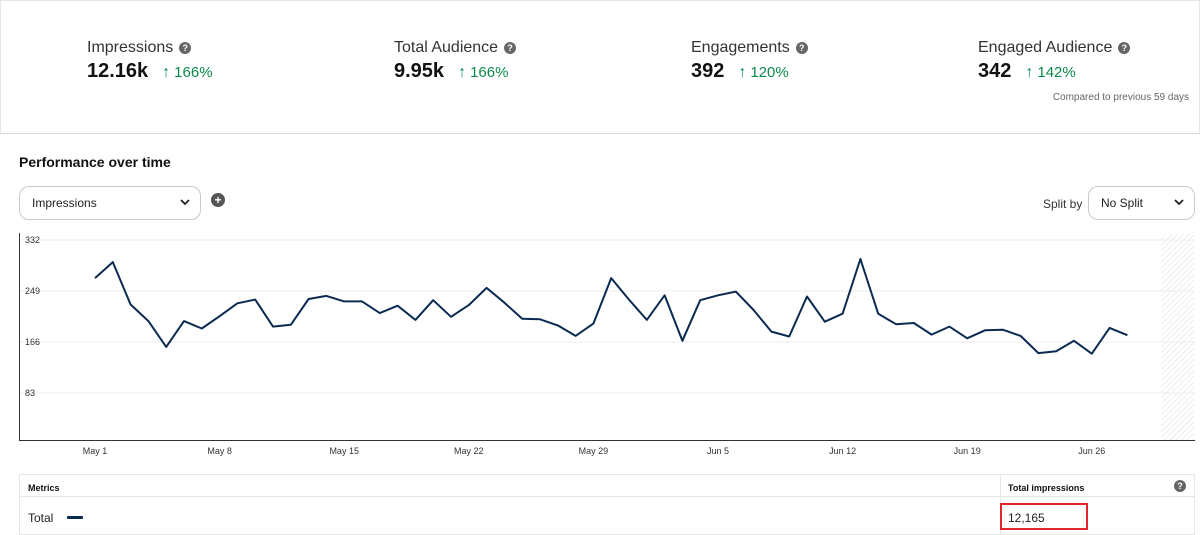 This screenshot has height=535, width=1200. Describe the element at coordinates (419, 71) in the screenshot. I see `kpi-value: 9.95k` at that location.